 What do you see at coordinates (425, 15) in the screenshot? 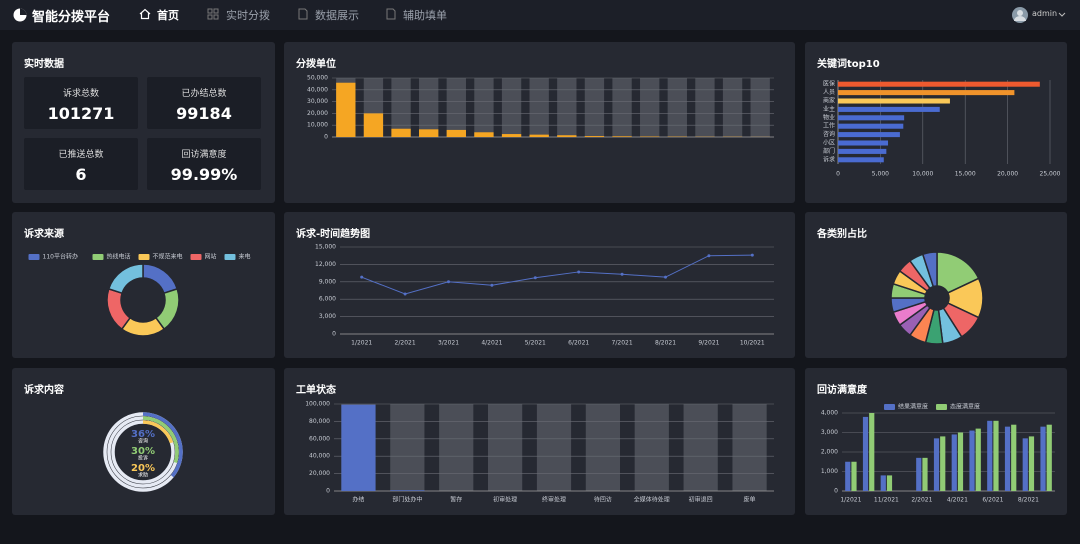
I see `nav-item: 辅助填单` at bounding box center [425, 15].